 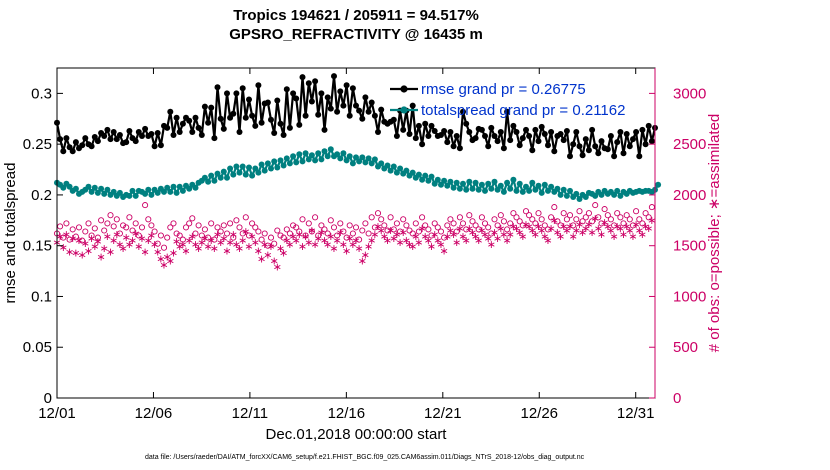 What do you see at coordinates (37, 246) in the screenshot?
I see `y-tick-label-left: 0.15` at bounding box center [37, 246].